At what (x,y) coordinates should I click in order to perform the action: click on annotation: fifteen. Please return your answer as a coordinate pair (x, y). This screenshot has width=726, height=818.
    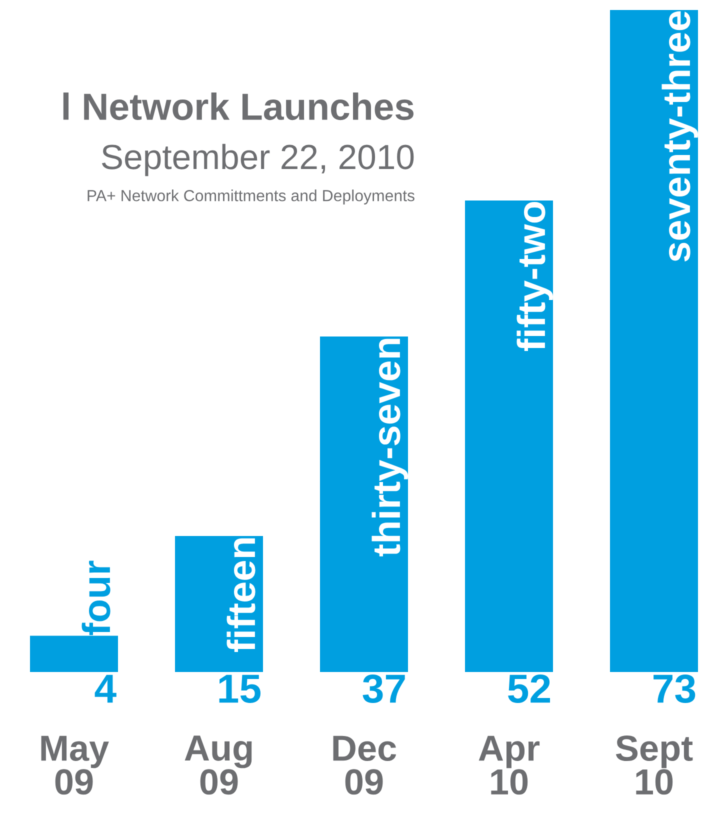
    Looking at the image, I should click on (241, 595).